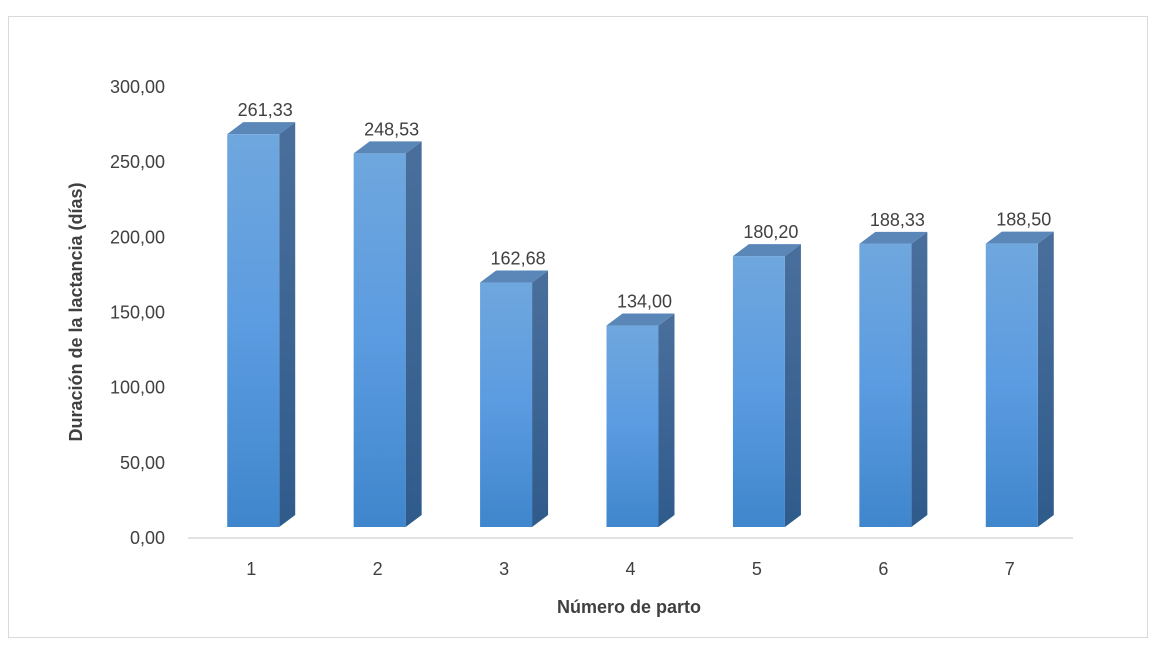  I want to click on data-label: 134,00, so click(644, 302).